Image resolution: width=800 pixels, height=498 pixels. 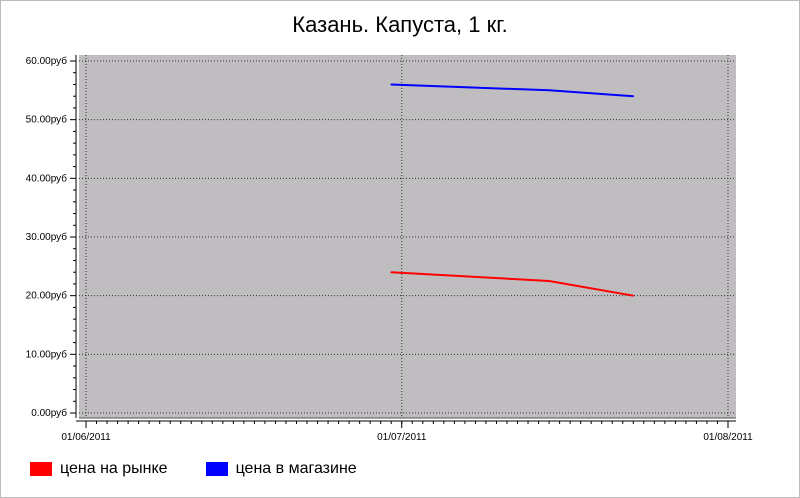 What do you see at coordinates (41, 469) in the screenshot?
I see `legend-swatch-market` at bounding box center [41, 469].